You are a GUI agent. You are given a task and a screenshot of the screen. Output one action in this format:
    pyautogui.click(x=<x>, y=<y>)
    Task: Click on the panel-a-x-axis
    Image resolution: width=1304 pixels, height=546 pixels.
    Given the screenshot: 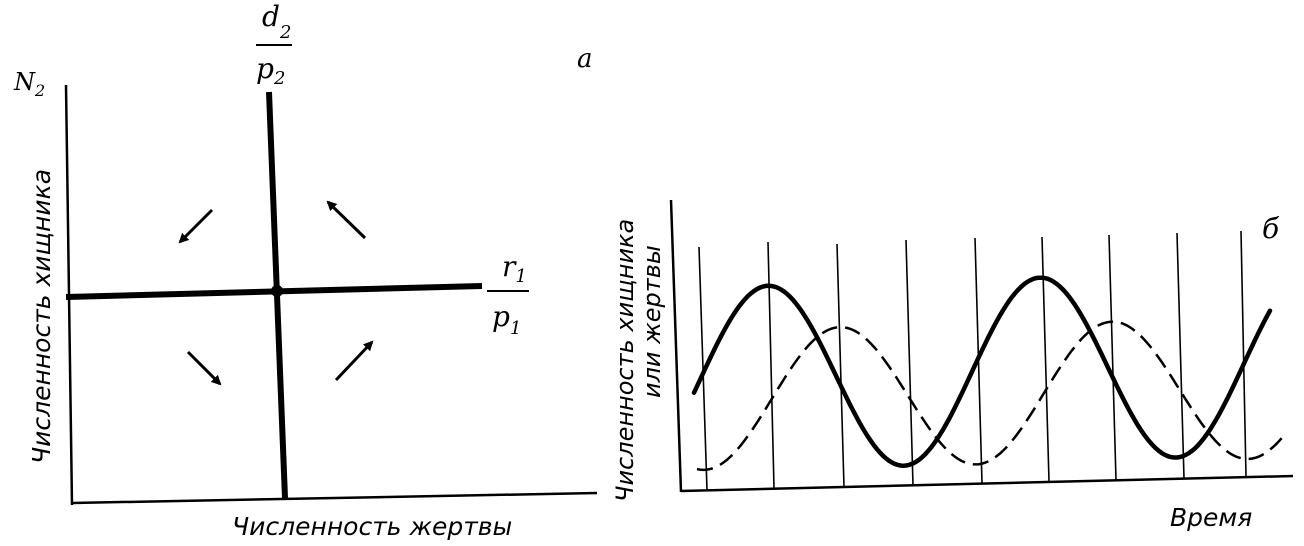 What is the action you would take?
    pyautogui.click(x=334, y=498)
    